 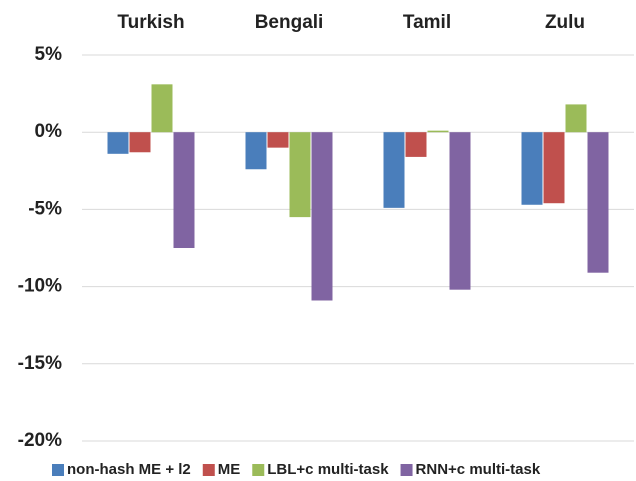 I want to click on legend-label: RNN+c multi-task, so click(x=478, y=469).